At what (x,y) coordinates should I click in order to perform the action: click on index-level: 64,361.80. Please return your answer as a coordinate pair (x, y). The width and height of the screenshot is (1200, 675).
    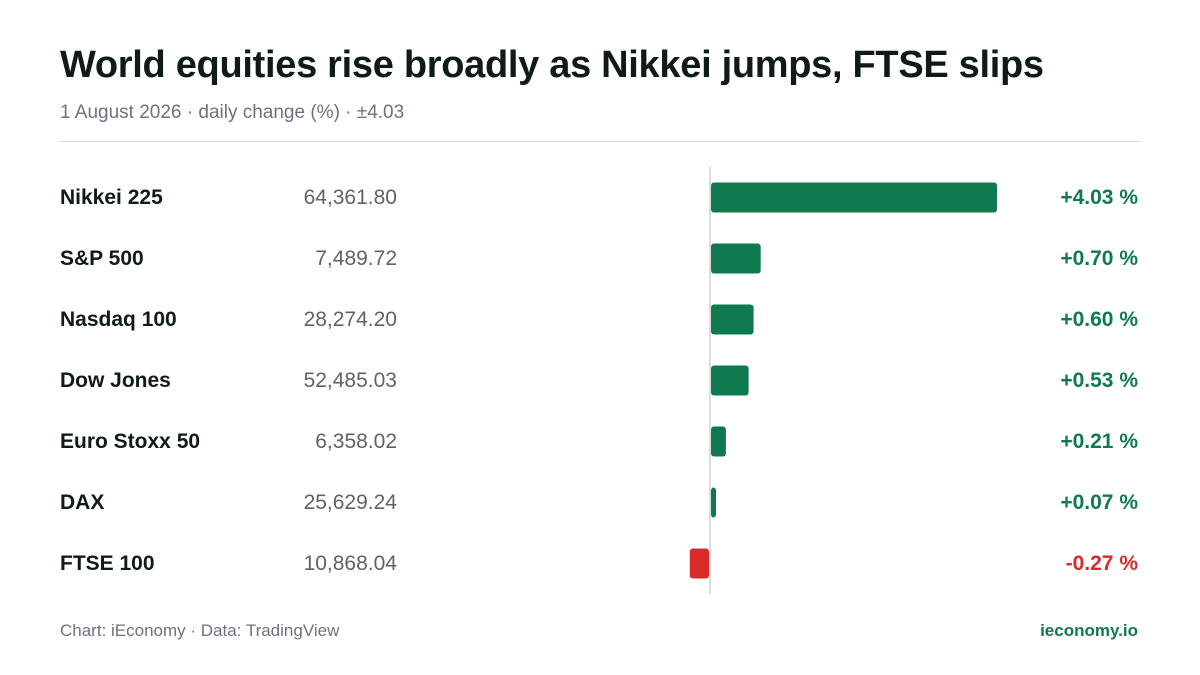
    Looking at the image, I should click on (350, 197).